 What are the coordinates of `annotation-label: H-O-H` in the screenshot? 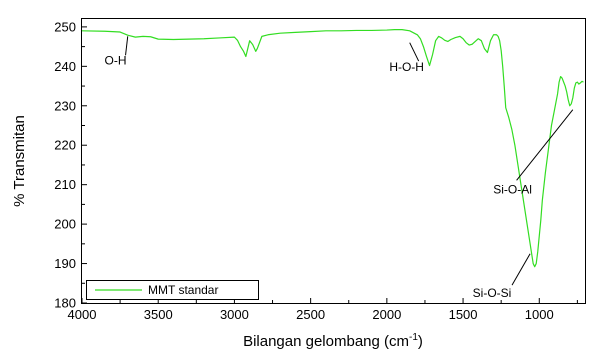 It's located at (406, 67).